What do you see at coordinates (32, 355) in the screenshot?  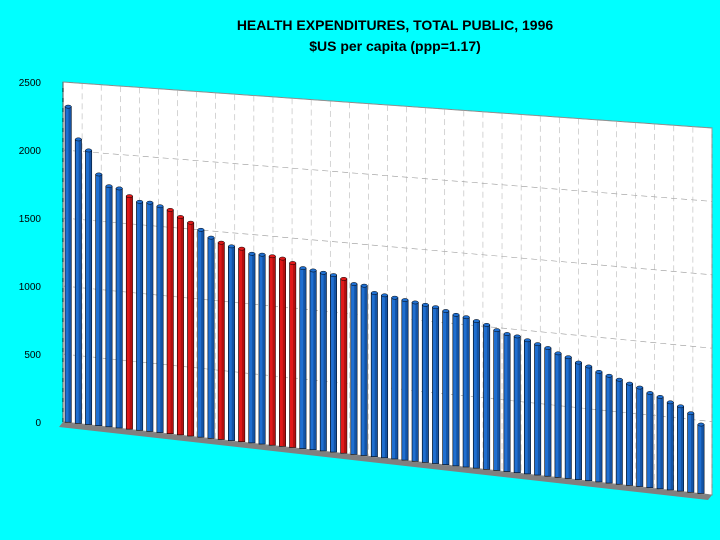 I see `y-tick-label: 500` at bounding box center [32, 355].